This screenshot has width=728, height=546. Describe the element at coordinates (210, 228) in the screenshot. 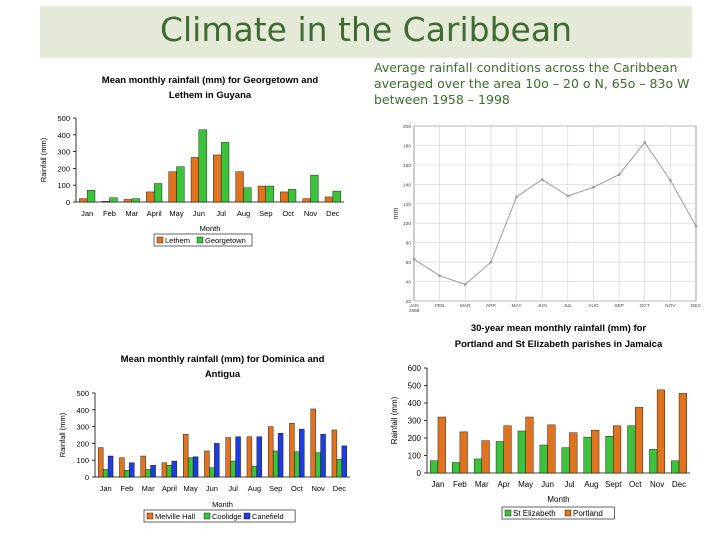

I see `guyana-x-label: Month` at that location.